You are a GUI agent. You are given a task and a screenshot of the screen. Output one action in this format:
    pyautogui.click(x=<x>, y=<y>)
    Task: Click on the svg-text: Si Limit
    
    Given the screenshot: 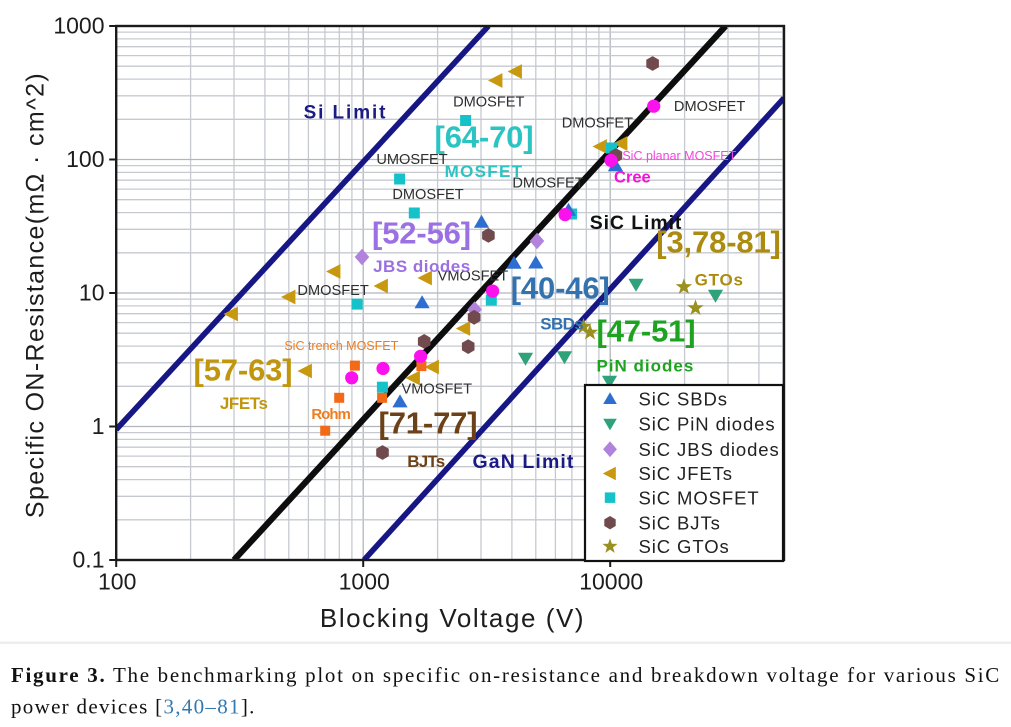 What is the action you would take?
    pyautogui.click(x=346, y=113)
    